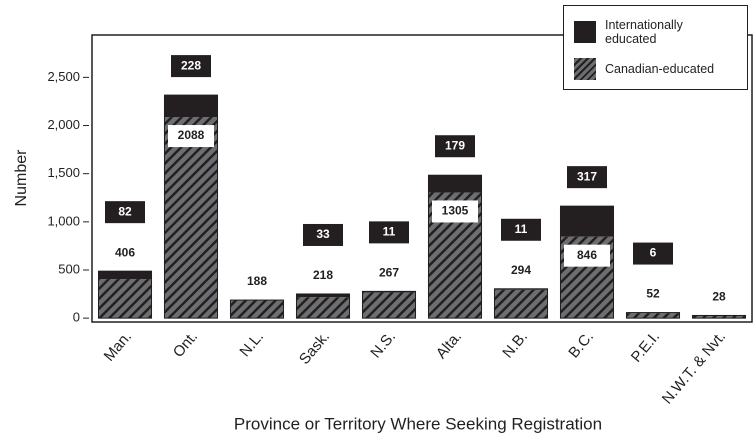 This screenshot has height=437, width=755. What do you see at coordinates (719, 297) in the screenshot?
I see `value-label: 28` at bounding box center [719, 297].